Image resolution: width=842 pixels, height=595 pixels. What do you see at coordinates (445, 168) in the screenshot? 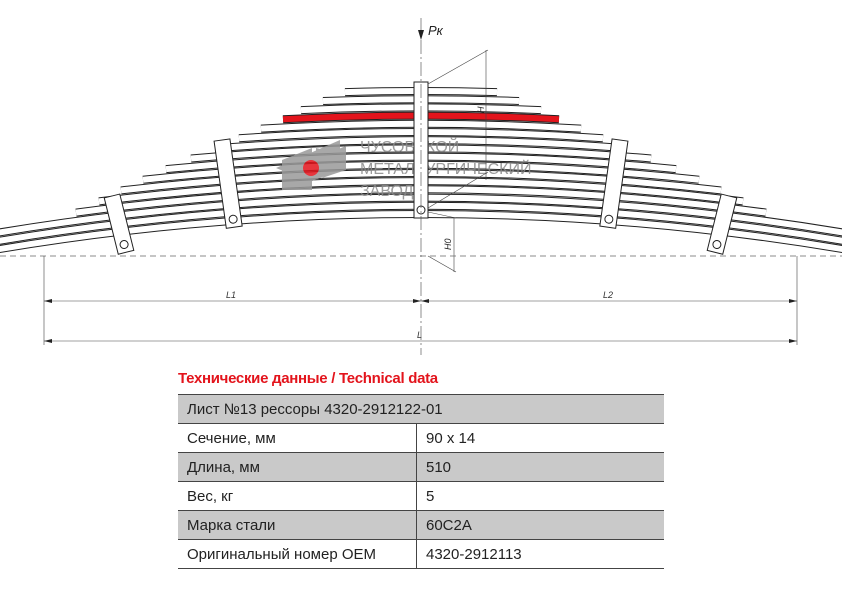
I see `logo-line-2: МЕТАЛЛУРГИЧЕСКИЙ` at bounding box center [445, 168].